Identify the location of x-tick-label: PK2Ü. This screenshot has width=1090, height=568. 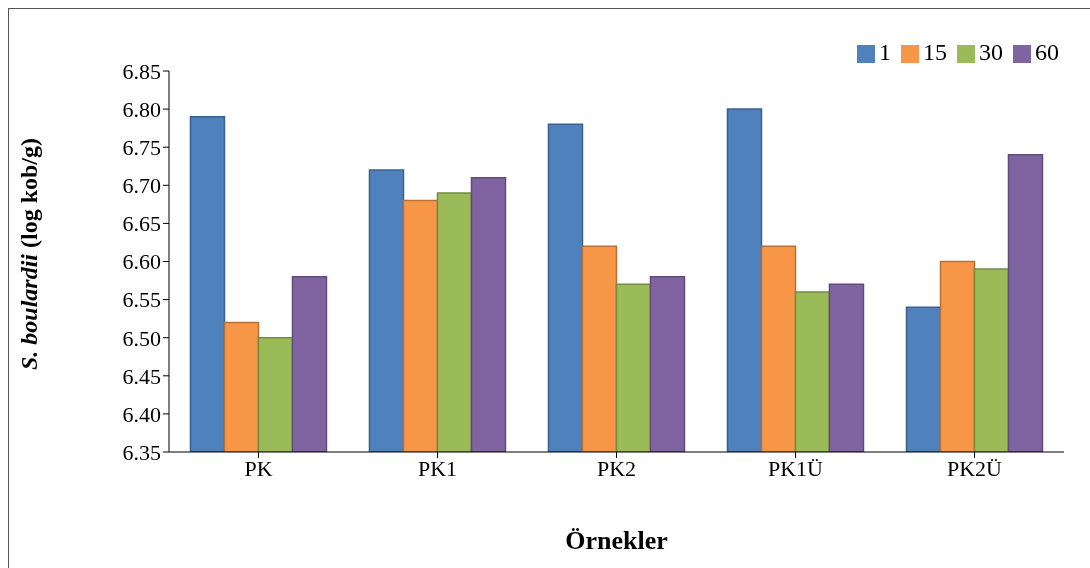
(974, 468).